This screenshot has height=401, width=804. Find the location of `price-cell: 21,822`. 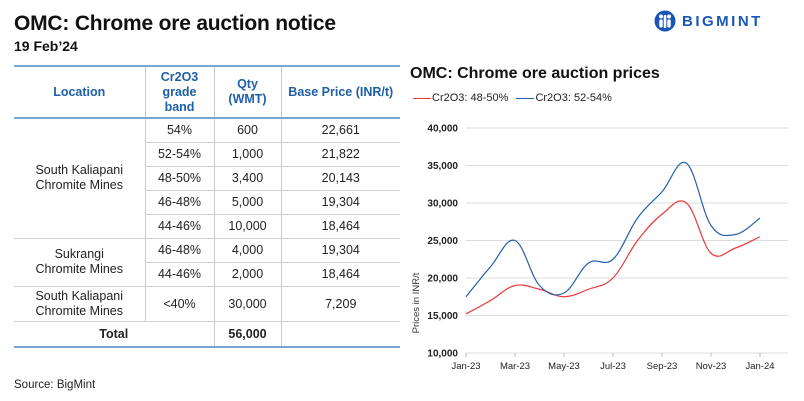

price-cell: 21,822 is located at coordinates (340, 154).